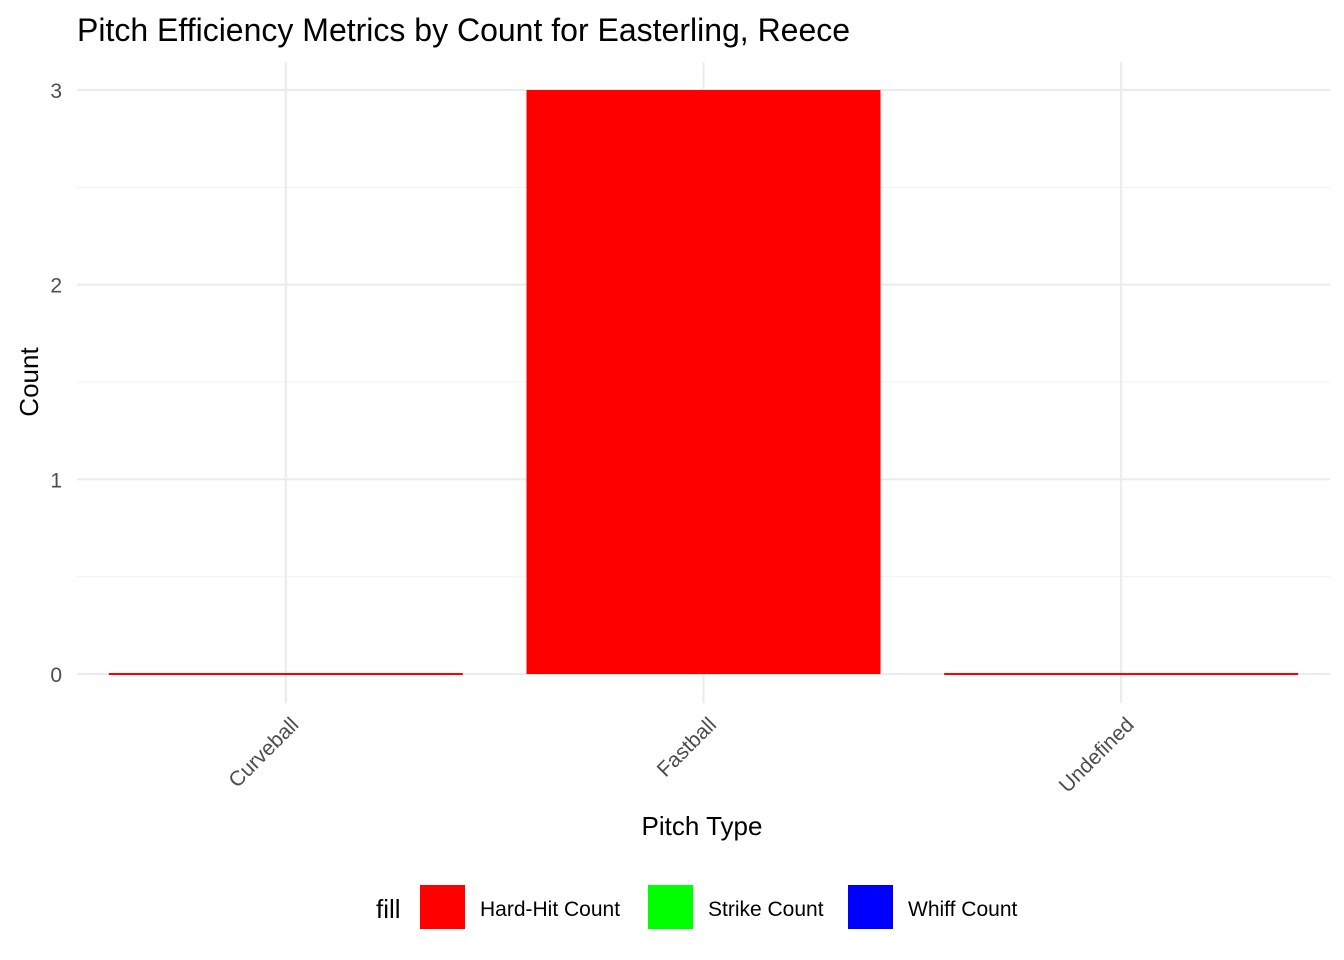 The width and height of the screenshot is (1344, 960). Describe the element at coordinates (56, 286) in the screenshot. I see `y-tick-label: 2` at that location.